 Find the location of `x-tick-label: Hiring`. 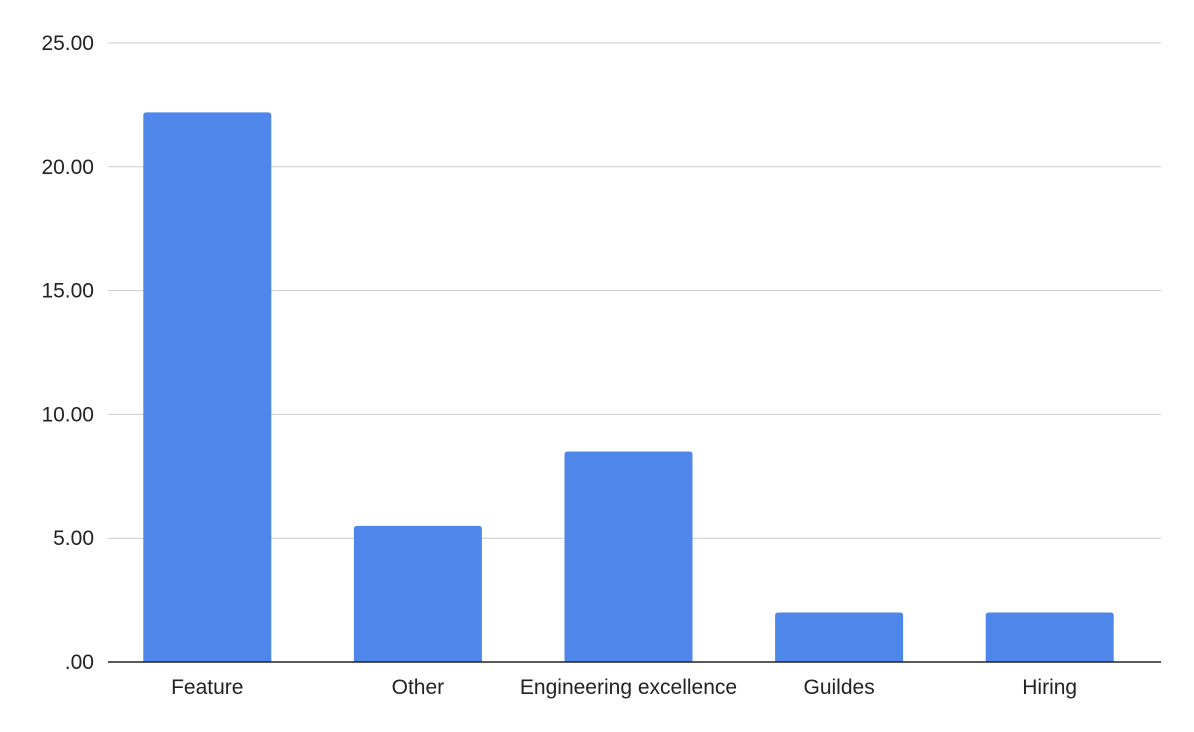

x-tick-label: Hiring is located at coordinates (1049, 687).